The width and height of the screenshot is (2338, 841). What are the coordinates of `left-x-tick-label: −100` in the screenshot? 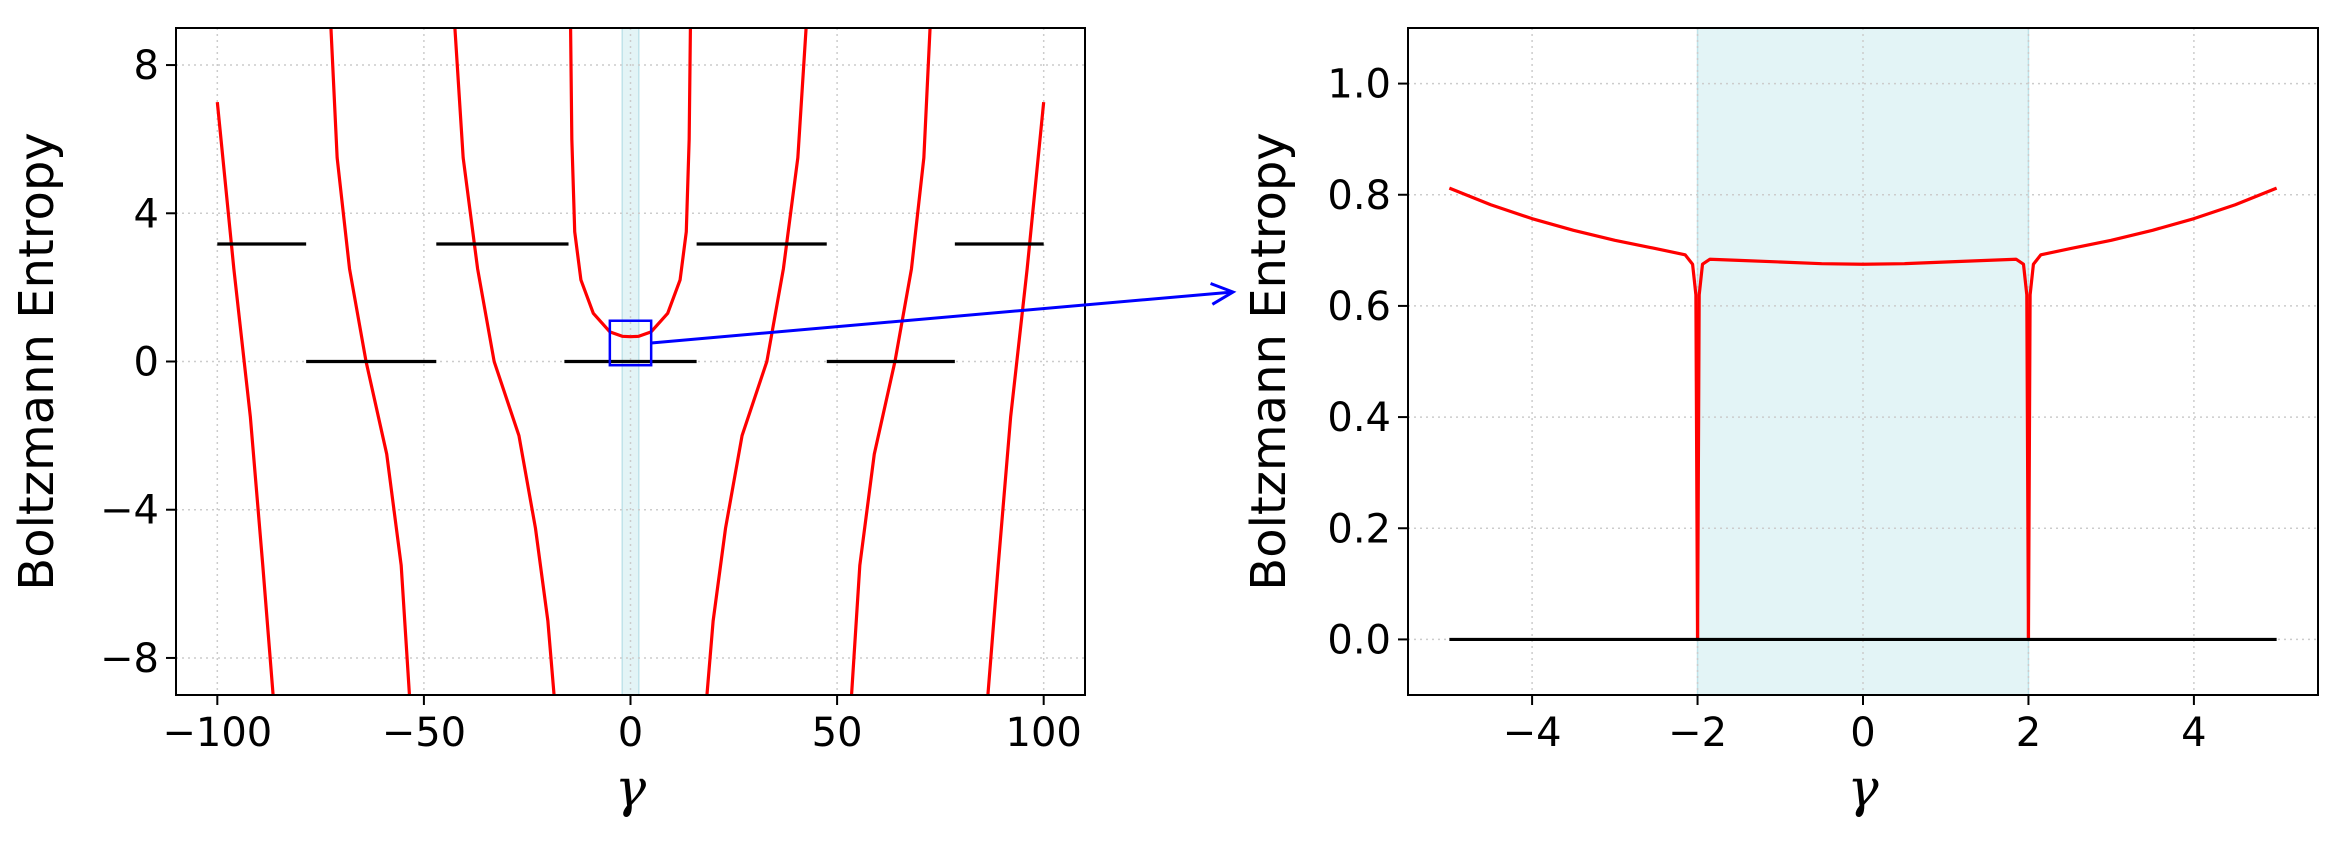 It's located at (217, 733).